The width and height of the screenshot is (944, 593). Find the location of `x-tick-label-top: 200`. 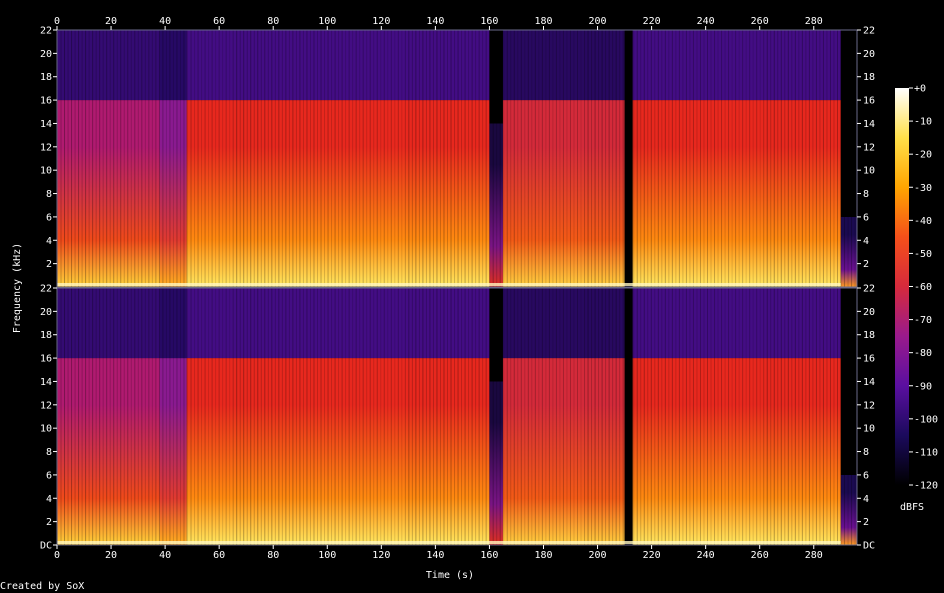

x-tick-label-top: 200 is located at coordinates (598, 21).